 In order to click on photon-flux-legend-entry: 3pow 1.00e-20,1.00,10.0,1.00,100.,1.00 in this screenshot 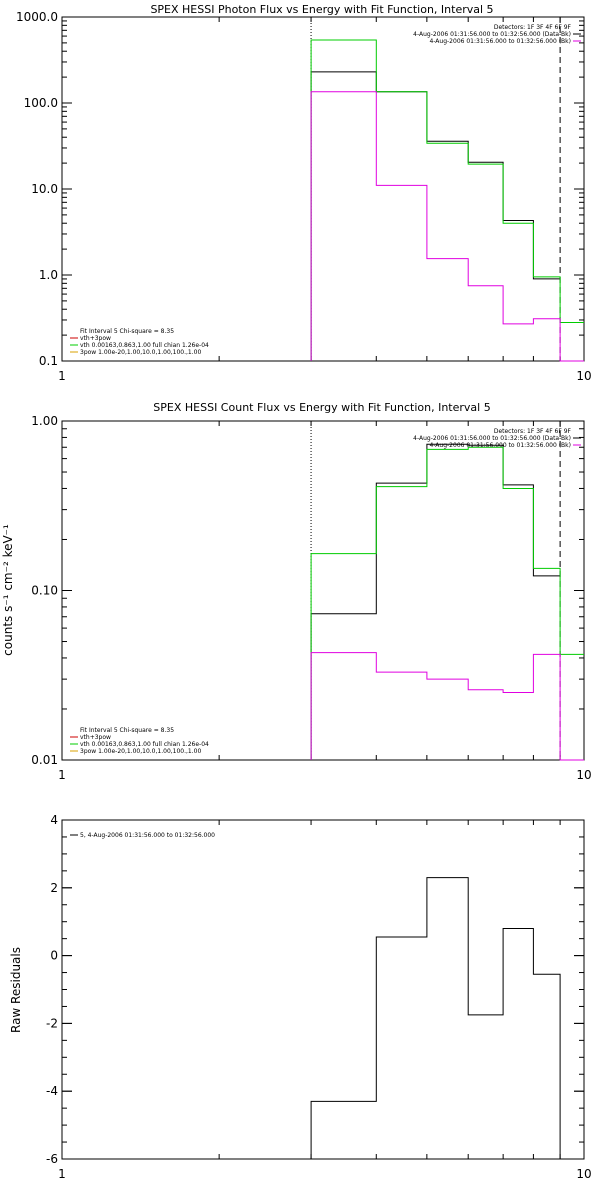, I will do `click(140, 352)`.